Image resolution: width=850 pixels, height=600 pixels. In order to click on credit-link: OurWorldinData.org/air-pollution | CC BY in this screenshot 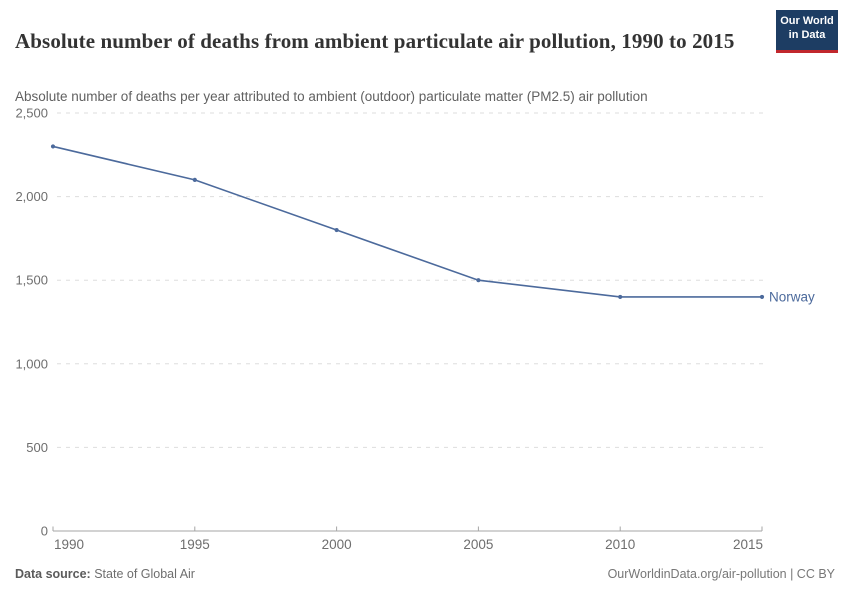, I will do `click(721, 574)`.